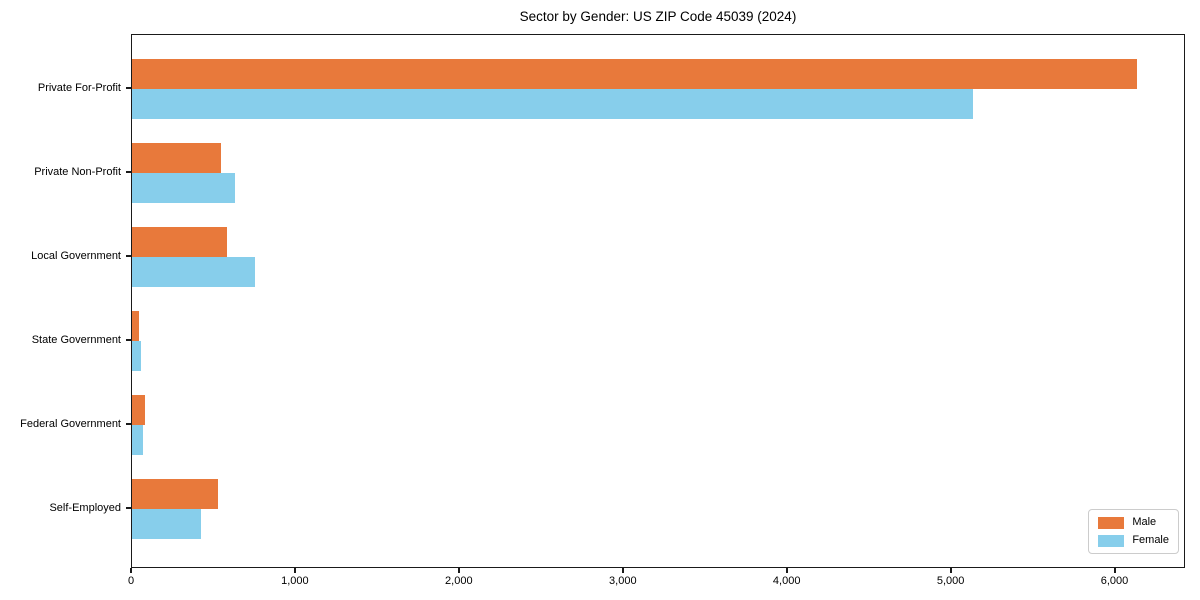 The image size is (1200, 600). What do you see at coordinates (175, 494) in the screenshot?
I see `bar-male-self-employed` at bounding box center [175, 494].